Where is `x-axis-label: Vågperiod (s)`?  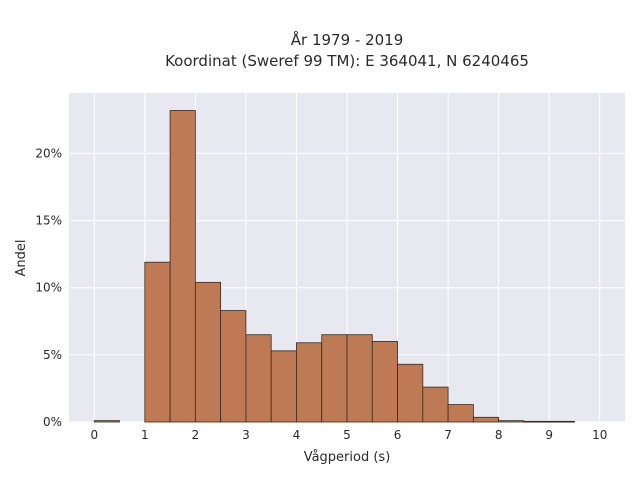
x-axis-label: Vågperiod (s) is located at coordinates (347, 457).